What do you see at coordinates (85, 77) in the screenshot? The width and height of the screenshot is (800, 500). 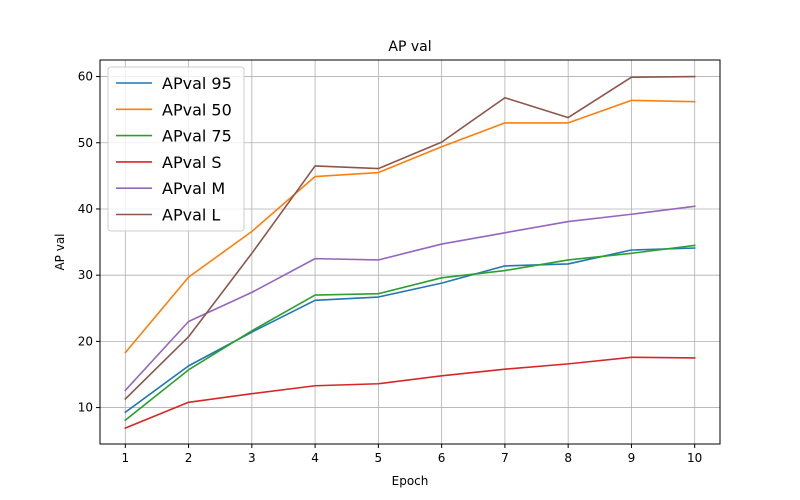 I see `y-tick-label: 60` at bounding box center [85, 77].